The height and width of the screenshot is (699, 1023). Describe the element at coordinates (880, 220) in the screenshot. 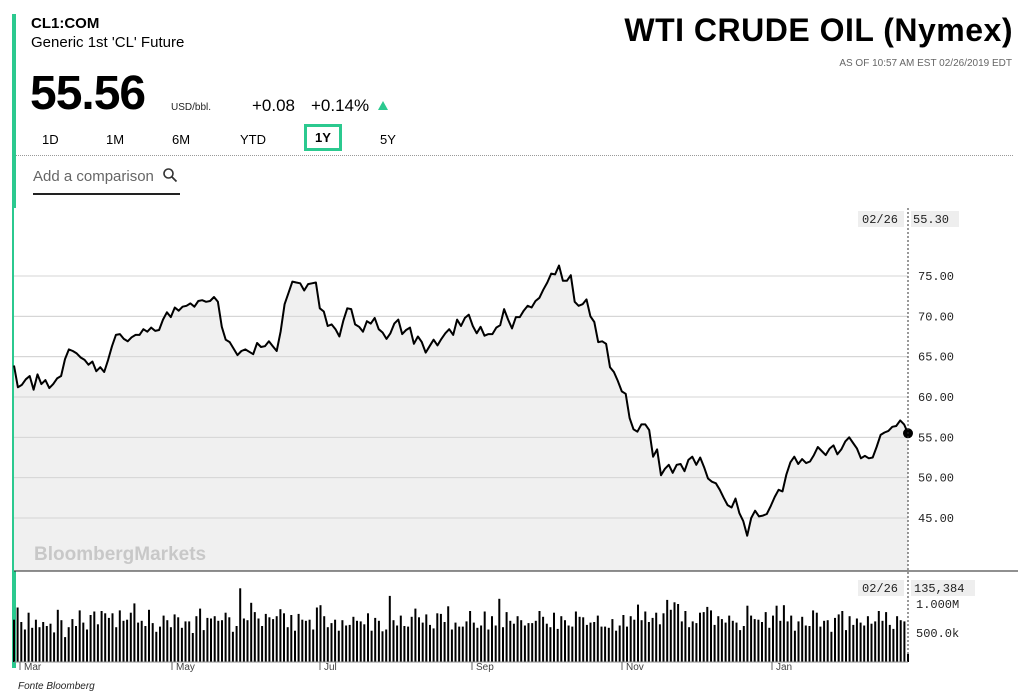

I see `crosshair-date: 02/26` at that location.